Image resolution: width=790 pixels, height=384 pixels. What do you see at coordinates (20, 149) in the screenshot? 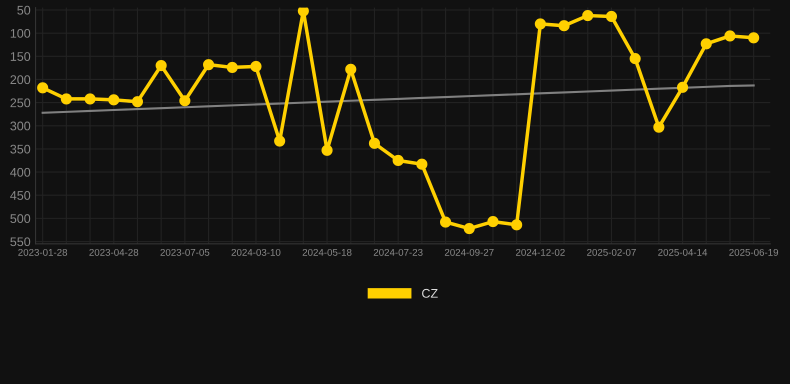
I see `y-tick-label: 350` at bounding box center [20, 149].